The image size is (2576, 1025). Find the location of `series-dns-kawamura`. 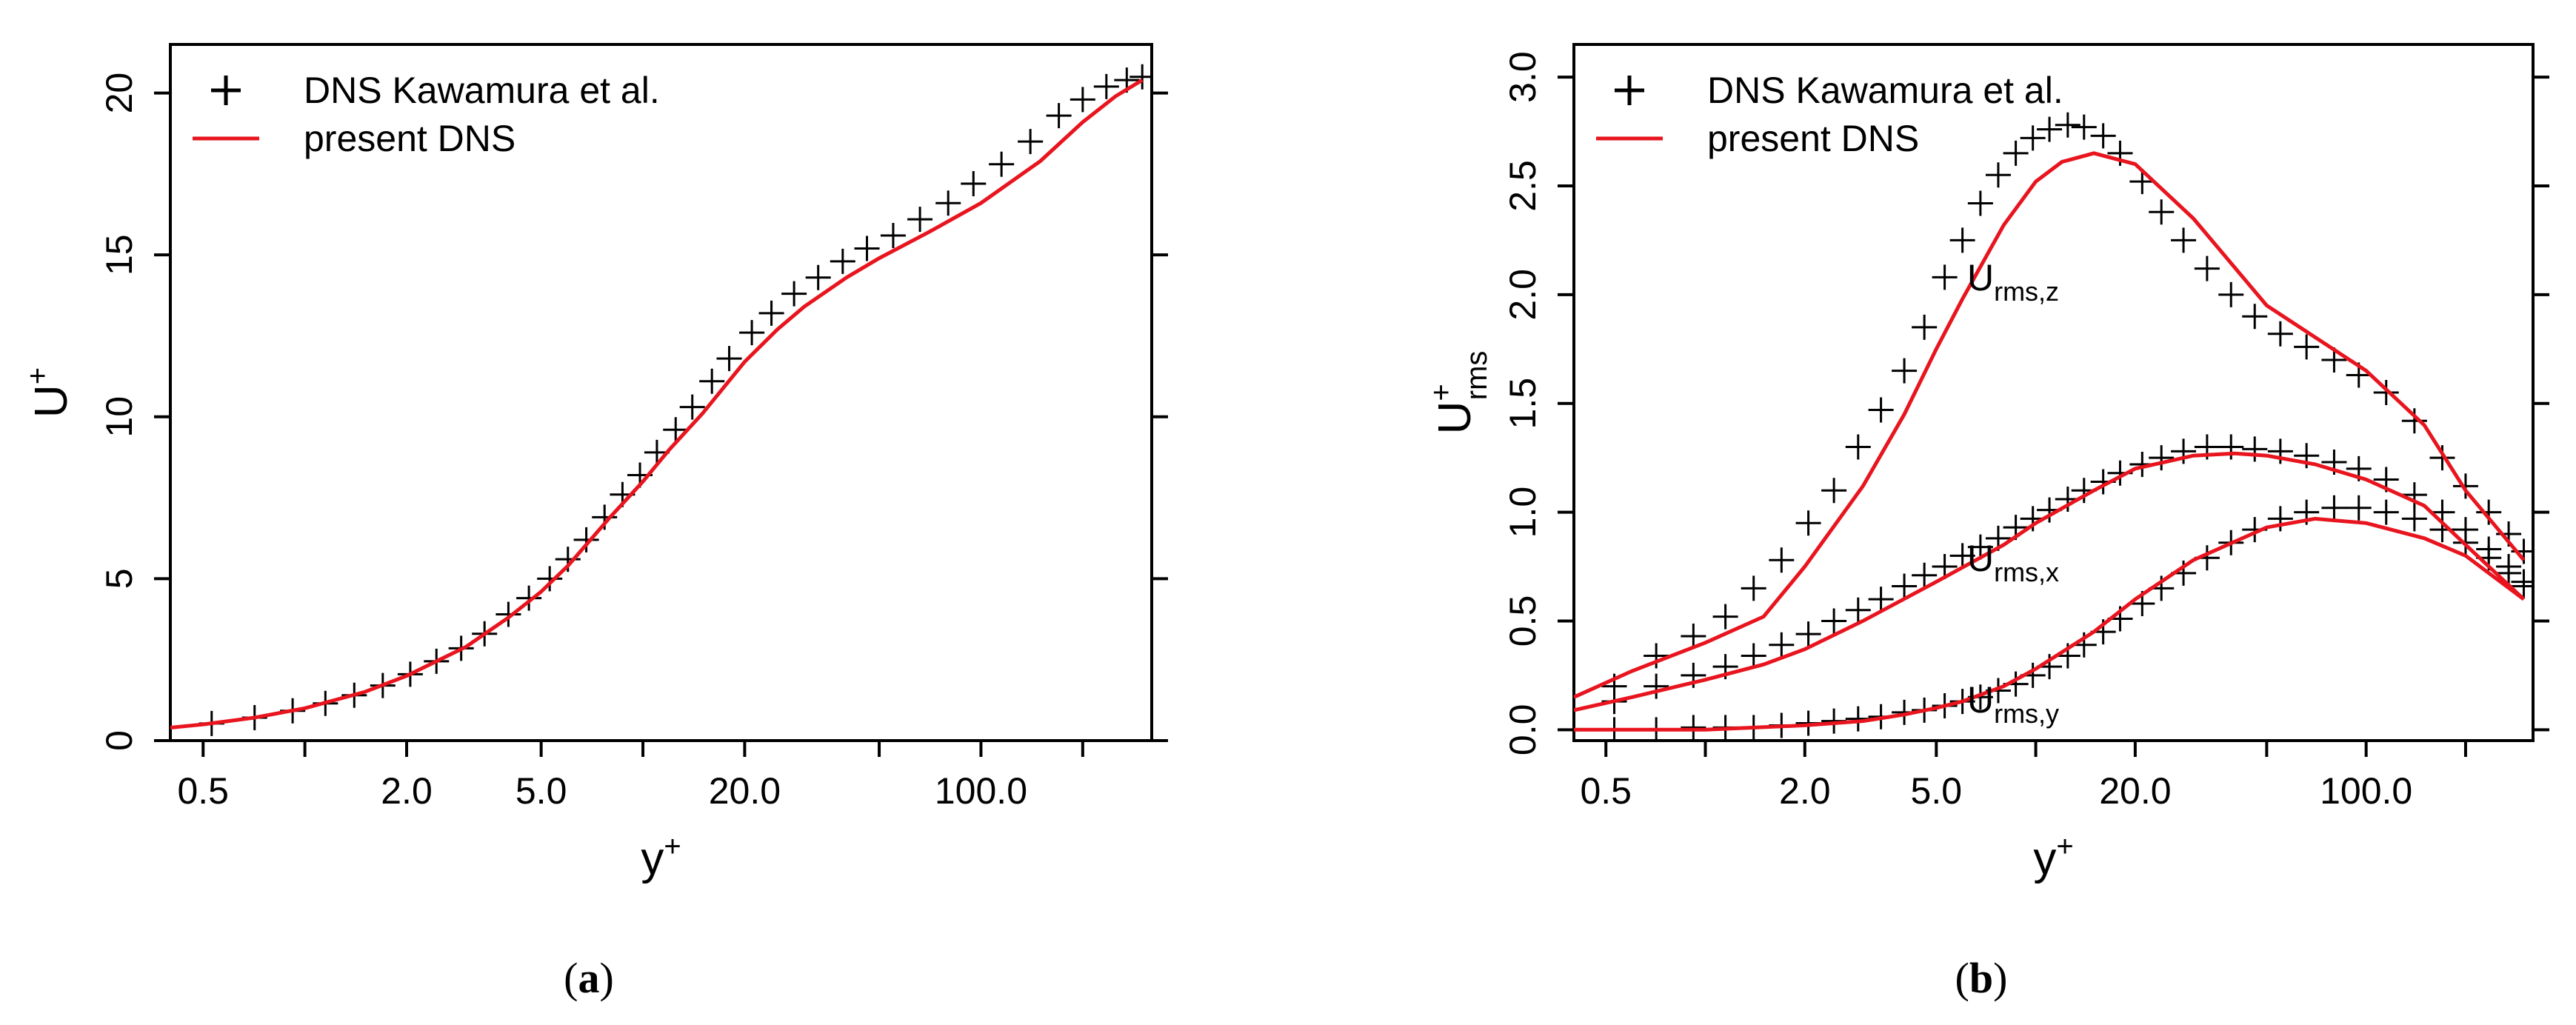

series-dns-kawamura is located at coordinates (2067, 575).